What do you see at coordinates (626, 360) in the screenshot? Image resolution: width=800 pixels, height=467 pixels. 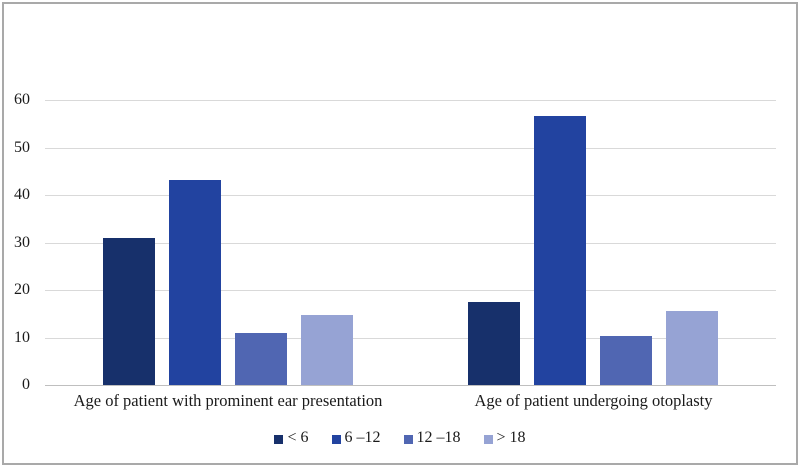 I see `bar-series2-category1` at bounding box center [626, 360].